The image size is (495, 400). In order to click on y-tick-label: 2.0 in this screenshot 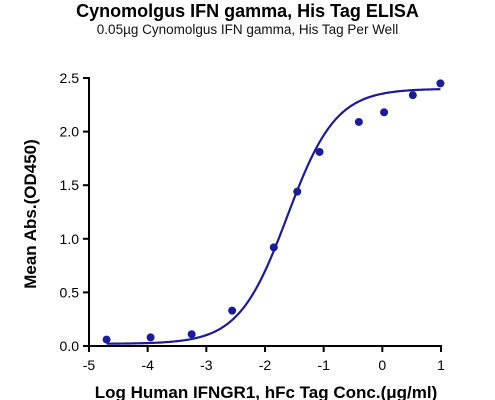, I will do `click(70, 132)`.